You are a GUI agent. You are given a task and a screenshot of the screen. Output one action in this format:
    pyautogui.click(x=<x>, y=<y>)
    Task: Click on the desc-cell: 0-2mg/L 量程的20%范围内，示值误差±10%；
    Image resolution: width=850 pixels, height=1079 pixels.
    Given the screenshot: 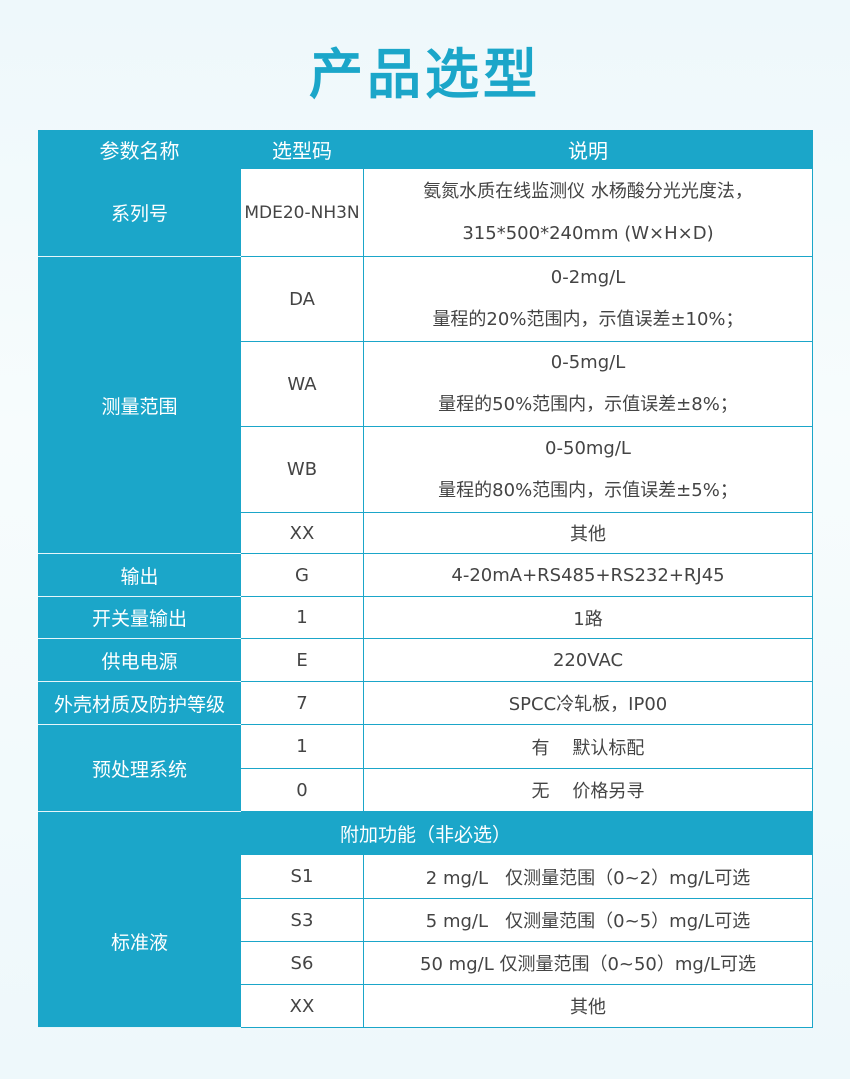 What is the action you would take?
    pyautogui.click(x=588, y=299)
    